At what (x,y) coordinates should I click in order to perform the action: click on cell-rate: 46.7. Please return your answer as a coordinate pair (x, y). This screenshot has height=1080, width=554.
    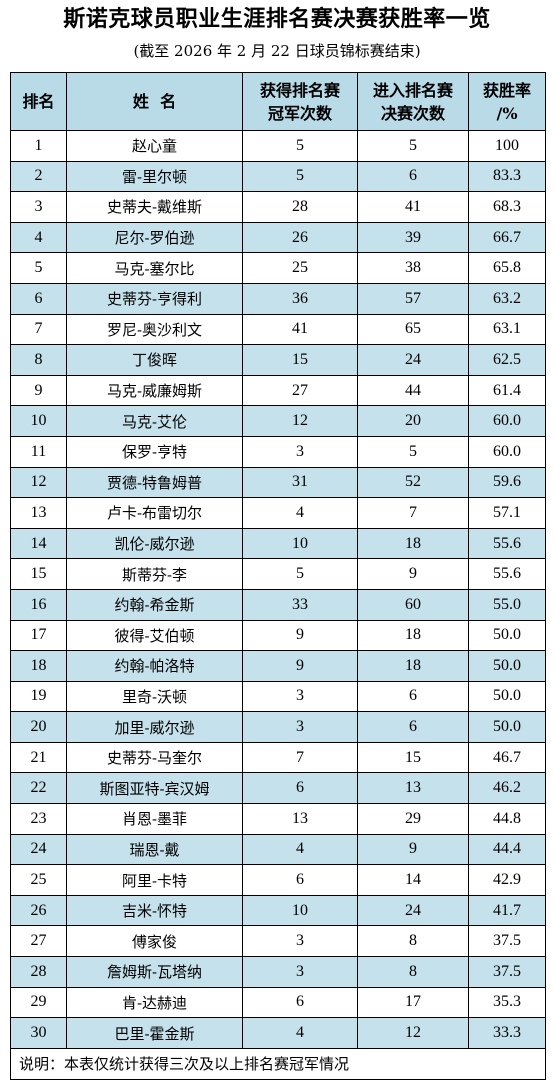
    Looking at the image, I should click on (507, 757).